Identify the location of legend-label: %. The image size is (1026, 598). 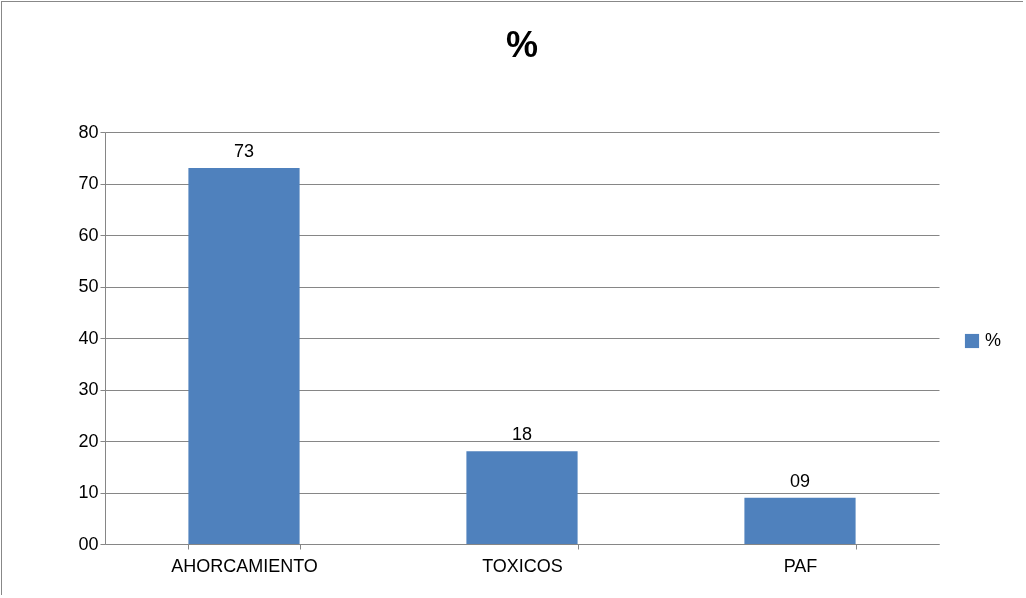
(993, 340).